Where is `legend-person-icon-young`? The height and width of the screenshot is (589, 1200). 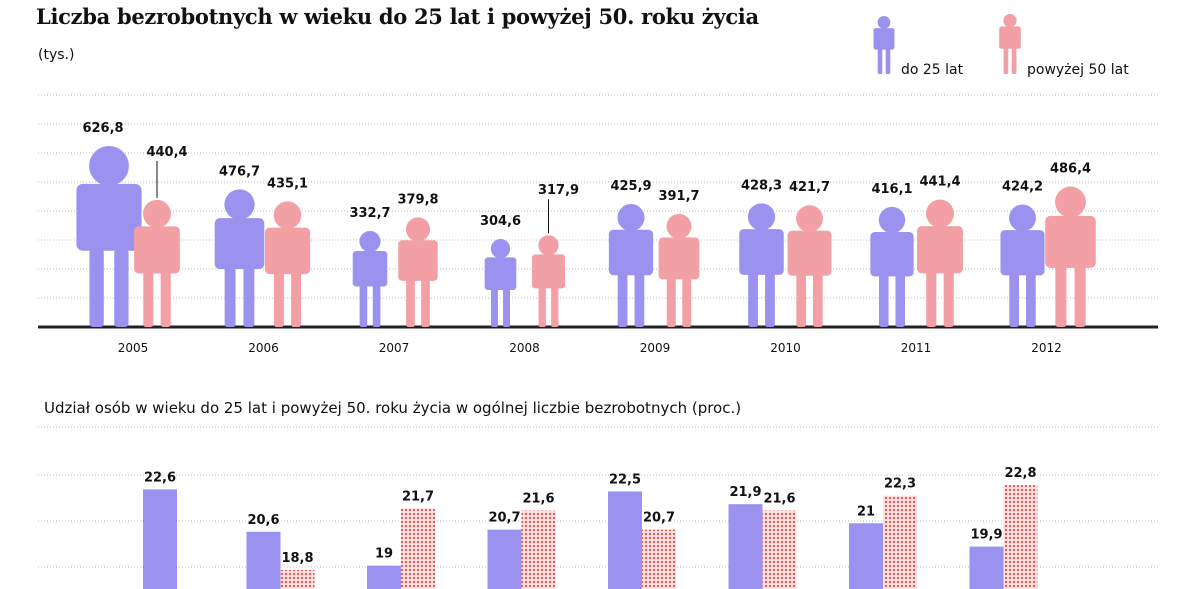 legend-person-icon-young is located at coordinates (884, 45).